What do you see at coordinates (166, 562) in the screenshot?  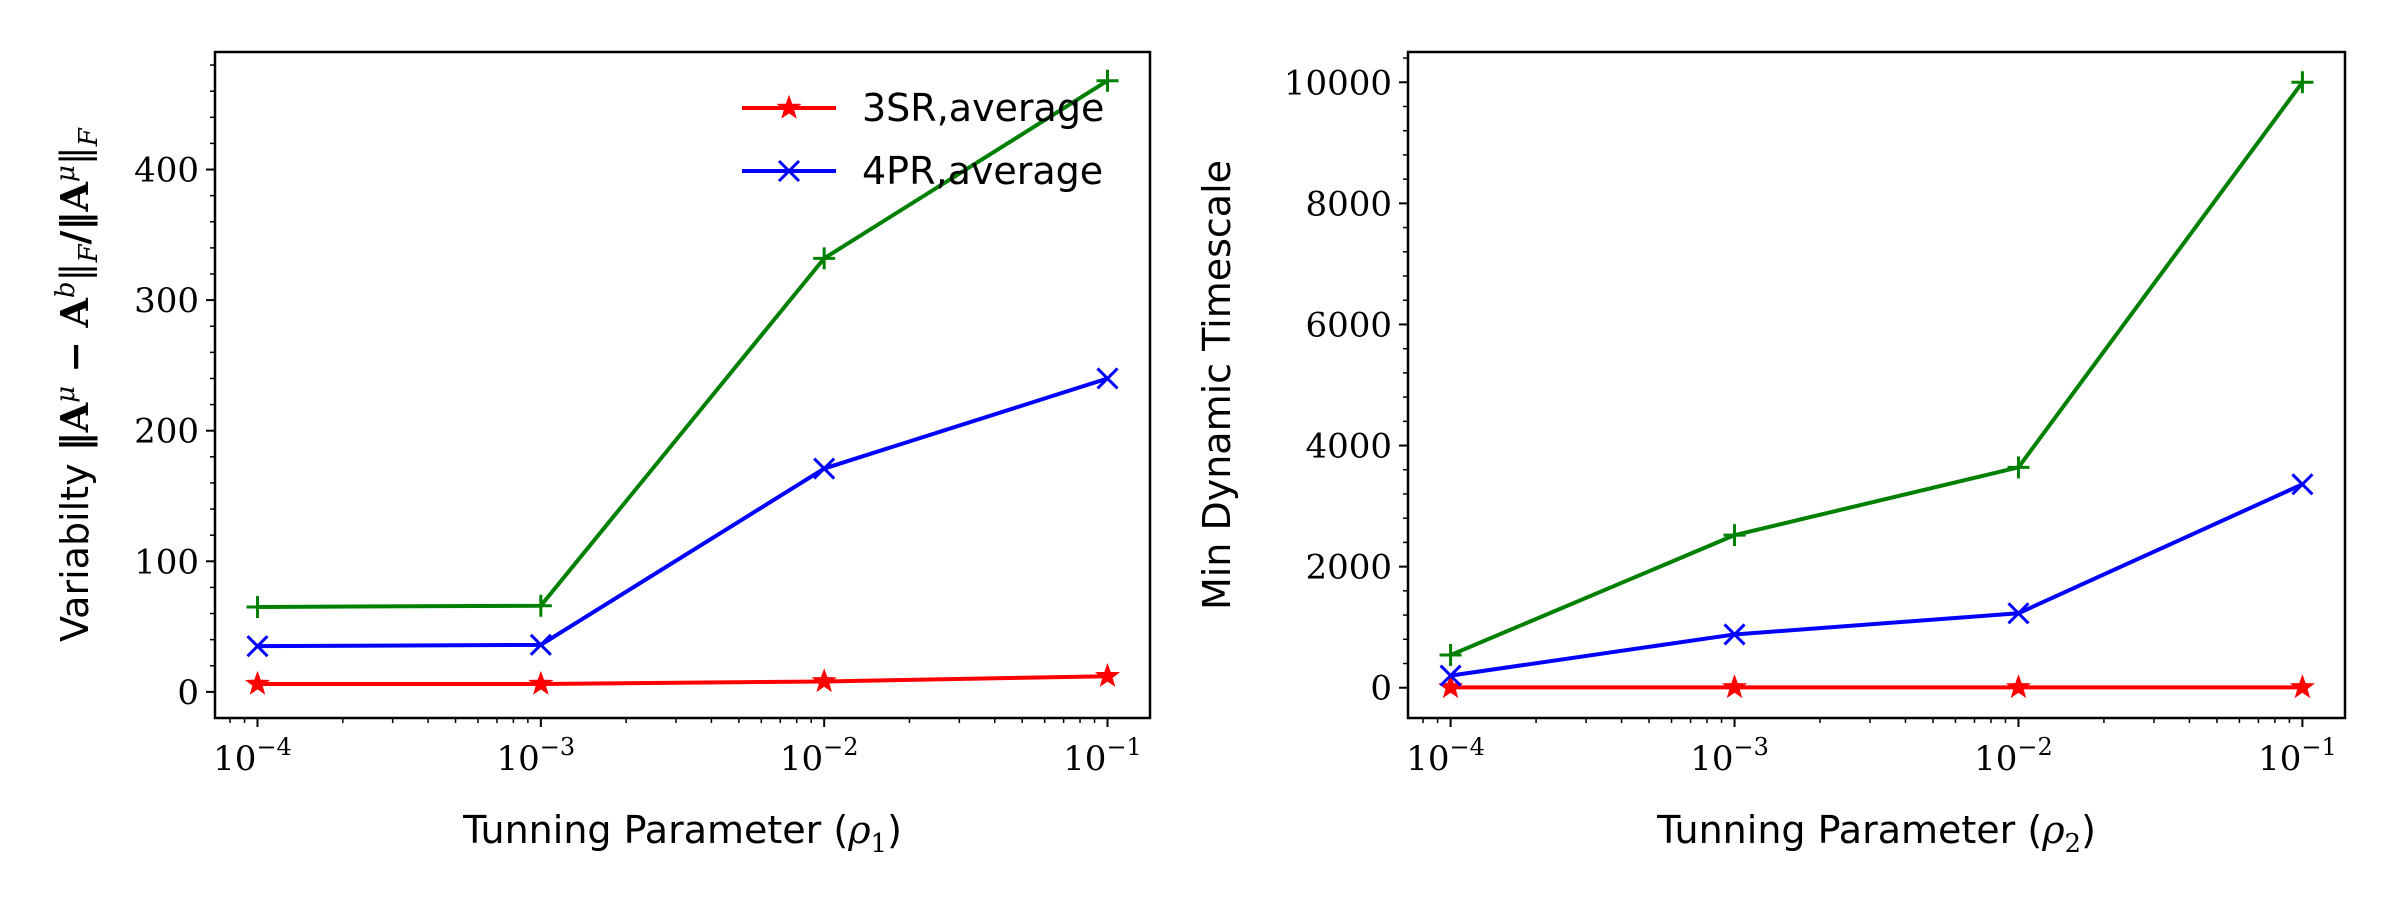 I see `y-tick-label: 100` at bounding box center [166, 562].